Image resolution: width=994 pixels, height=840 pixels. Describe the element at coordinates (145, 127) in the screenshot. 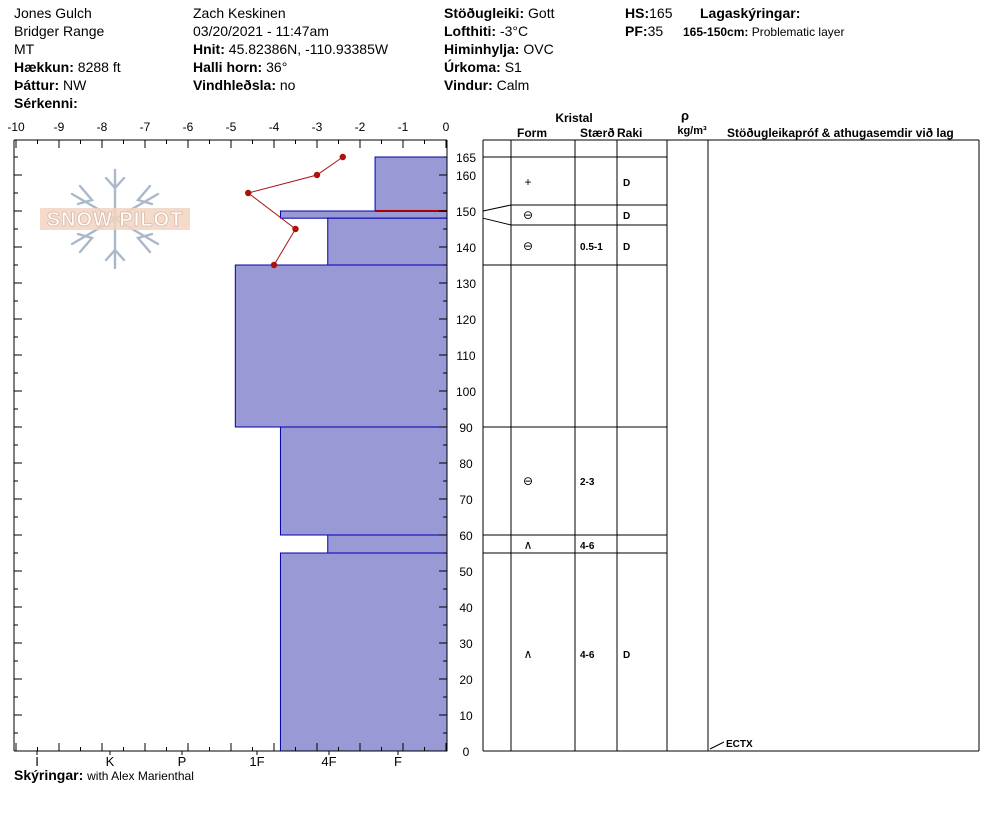

I see `temp-tick-label: -7` at that location.